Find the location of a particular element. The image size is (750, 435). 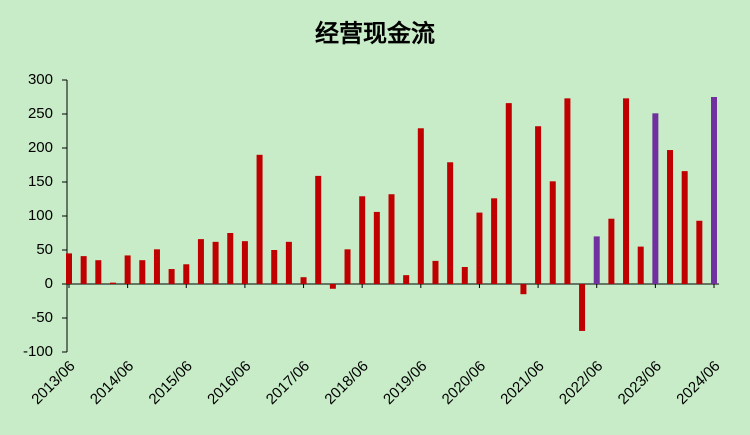

y-tick-label: 300 is located at coordinates (40, 79).